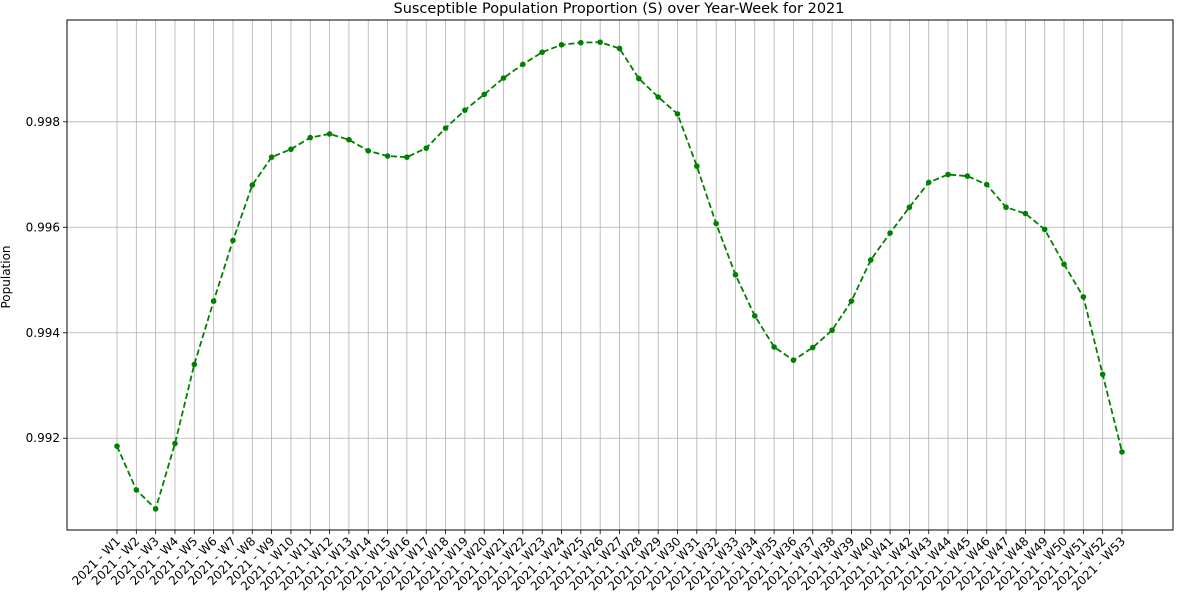 Image resolution: width=1200 pixels, height=600 pixels. What do you see at coordinates (43, 122) in the screenshot?
I see `y-tick-label: 0.998` at bounding box center [43, 122].